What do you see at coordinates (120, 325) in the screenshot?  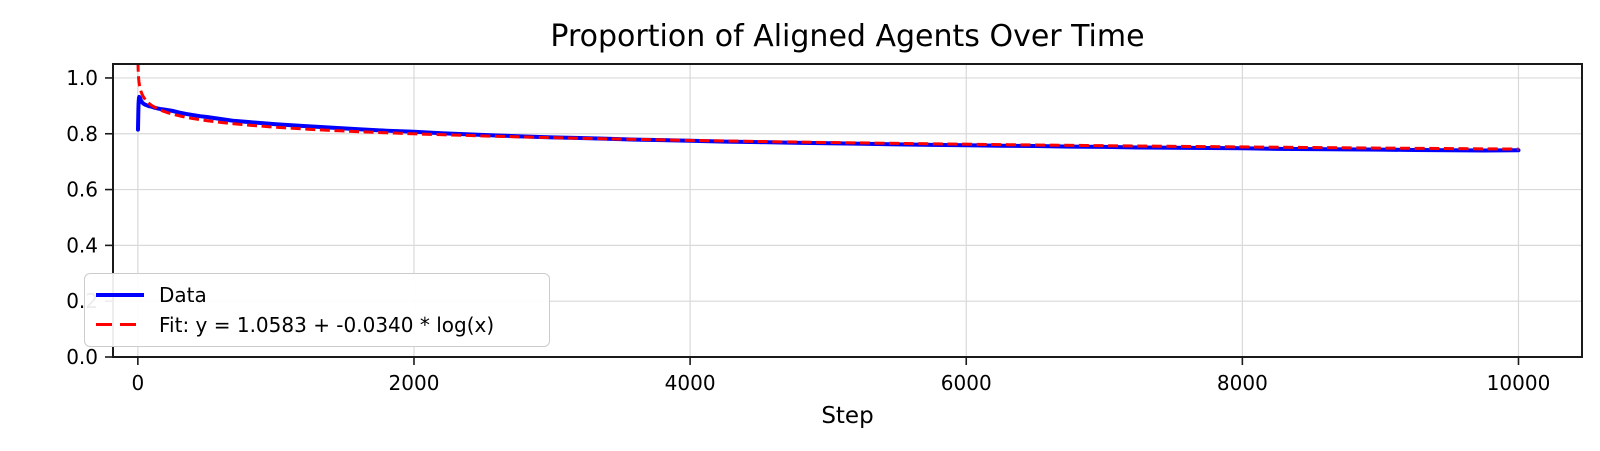 I see `fit-line-swatch` at bounding box center [120, 325].